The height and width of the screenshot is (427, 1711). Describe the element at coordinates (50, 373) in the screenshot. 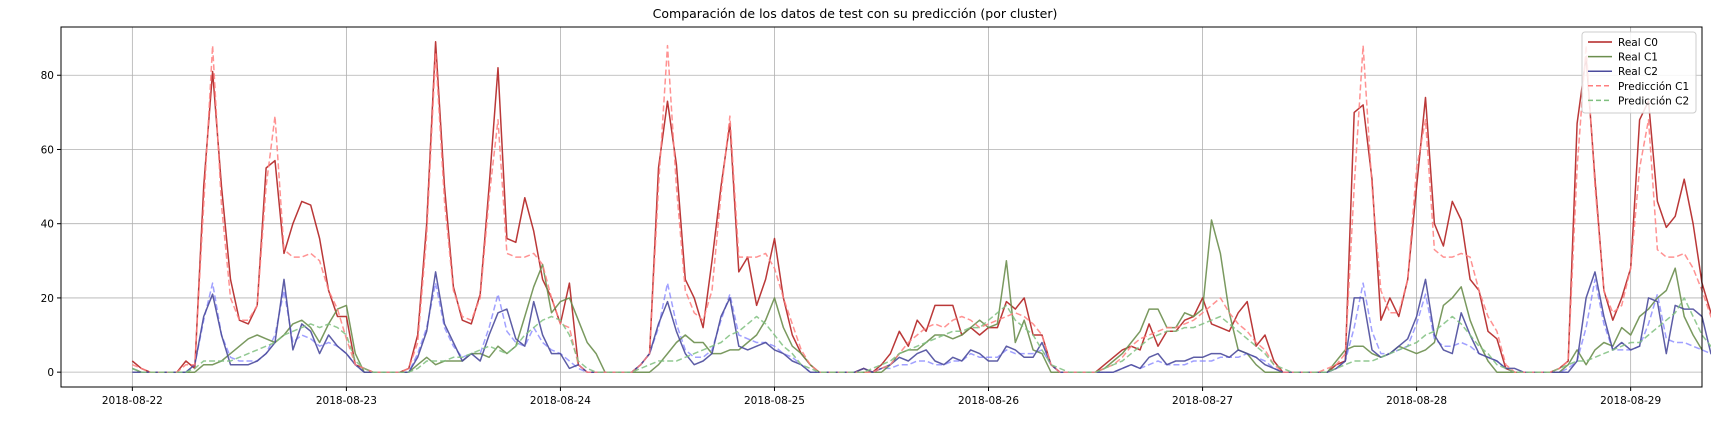

I see `y-tick-label: 0` at that location.